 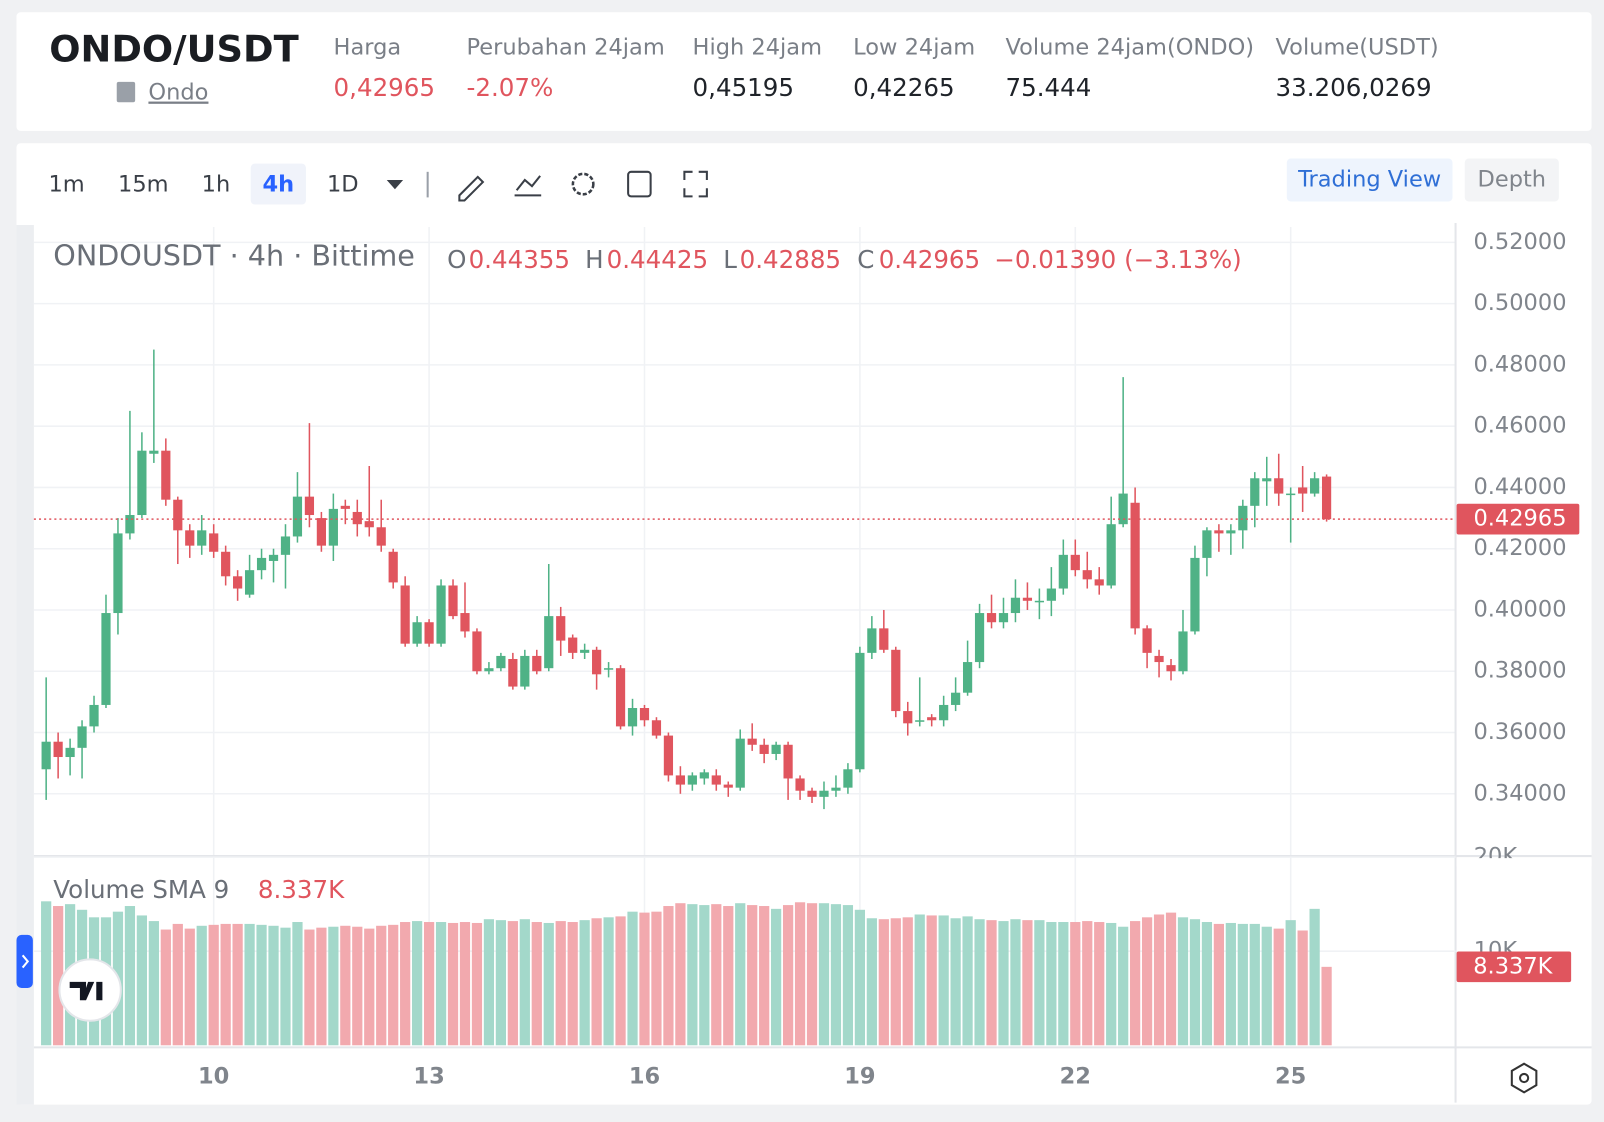 What do you see at coordinates (695, 184) in the screenshot?
I see `fullscreen-icon` at bounding box center [695, 184].